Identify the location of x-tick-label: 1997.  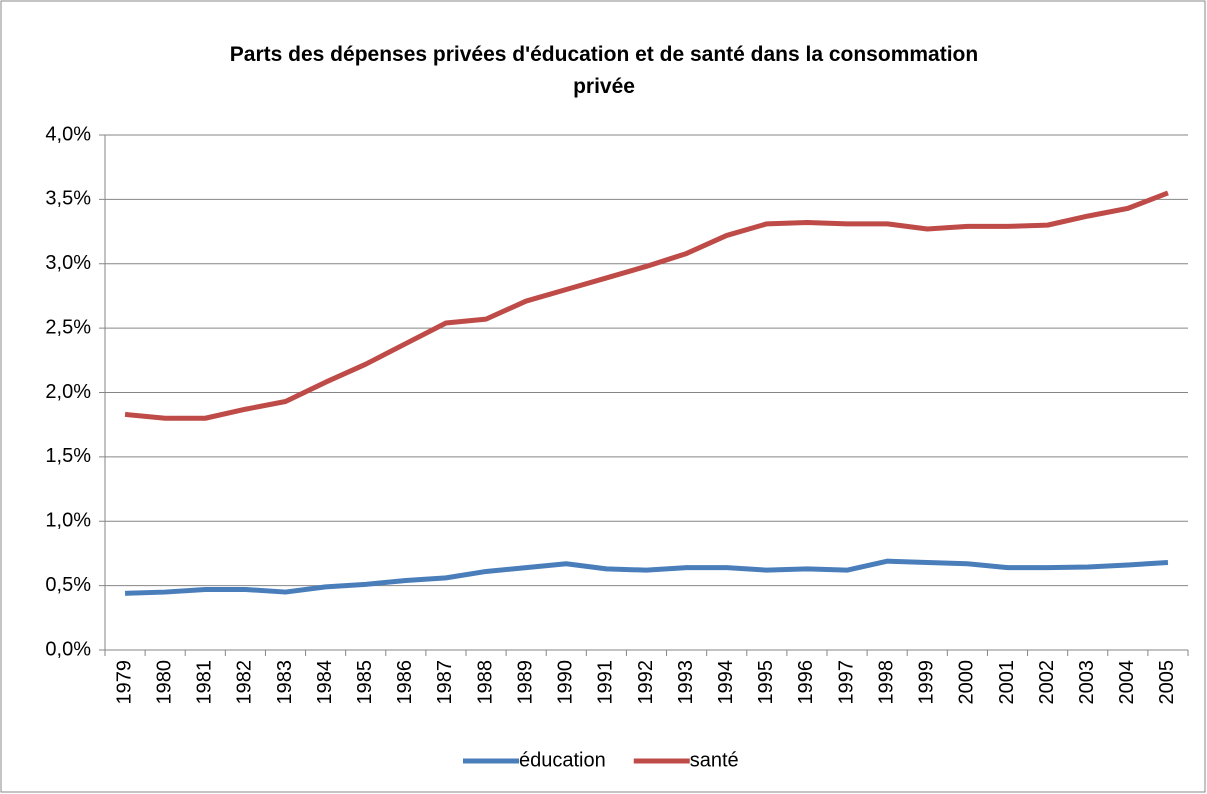
(846, 682).